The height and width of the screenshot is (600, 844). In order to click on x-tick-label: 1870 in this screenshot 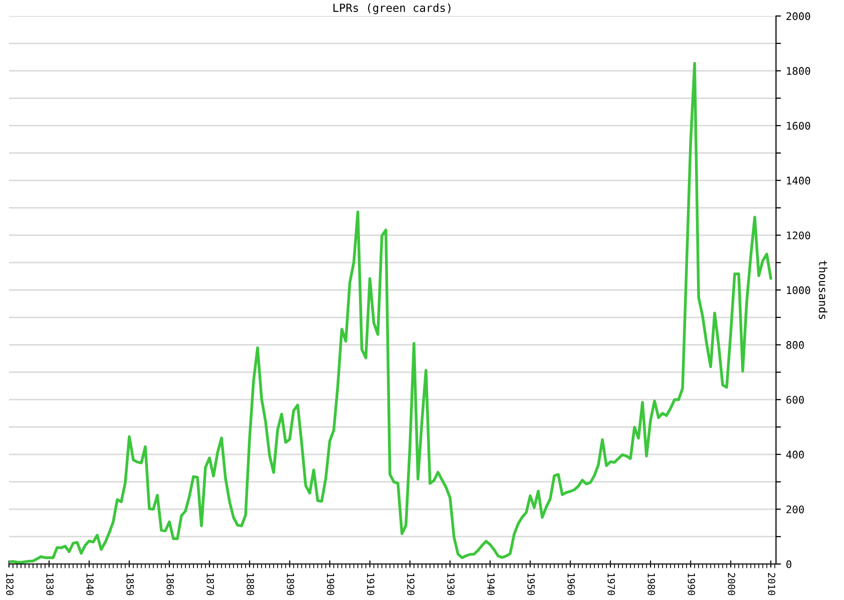, I will do `click(210, 585)`.